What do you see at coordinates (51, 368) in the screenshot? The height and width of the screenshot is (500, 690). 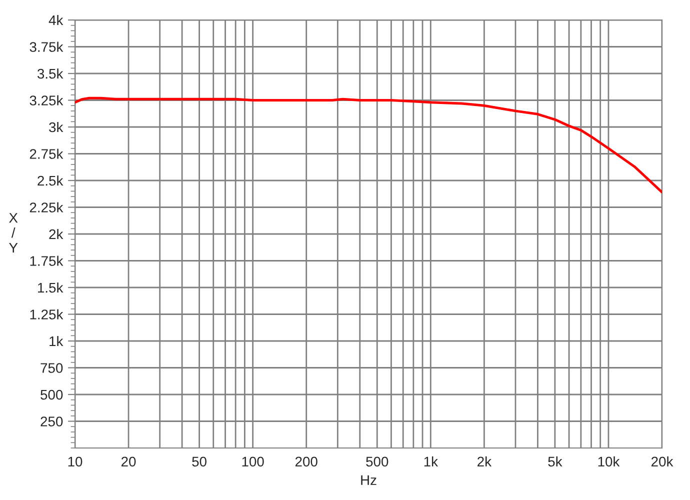 I see `y-tick-label: 750` at bounding box center [51, 368].